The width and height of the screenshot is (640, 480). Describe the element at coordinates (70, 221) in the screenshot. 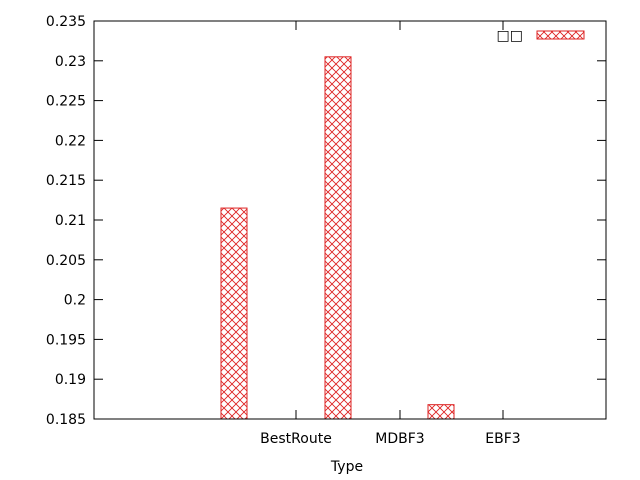

I see `y-tick-label: 0.21` at that location.